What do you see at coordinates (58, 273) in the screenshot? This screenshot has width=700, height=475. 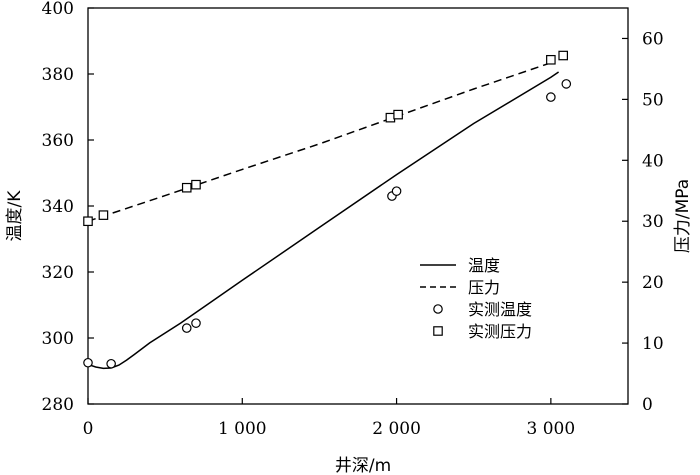 I see `left-y-tick-label: 320` at bounding box center [58, 273].